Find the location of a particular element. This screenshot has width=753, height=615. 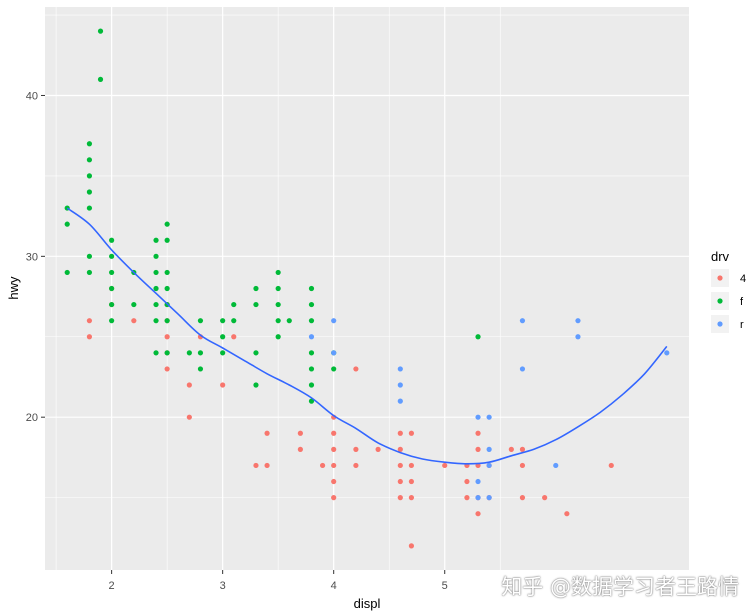

legend-title: drv is located at coordinates (720, 256).